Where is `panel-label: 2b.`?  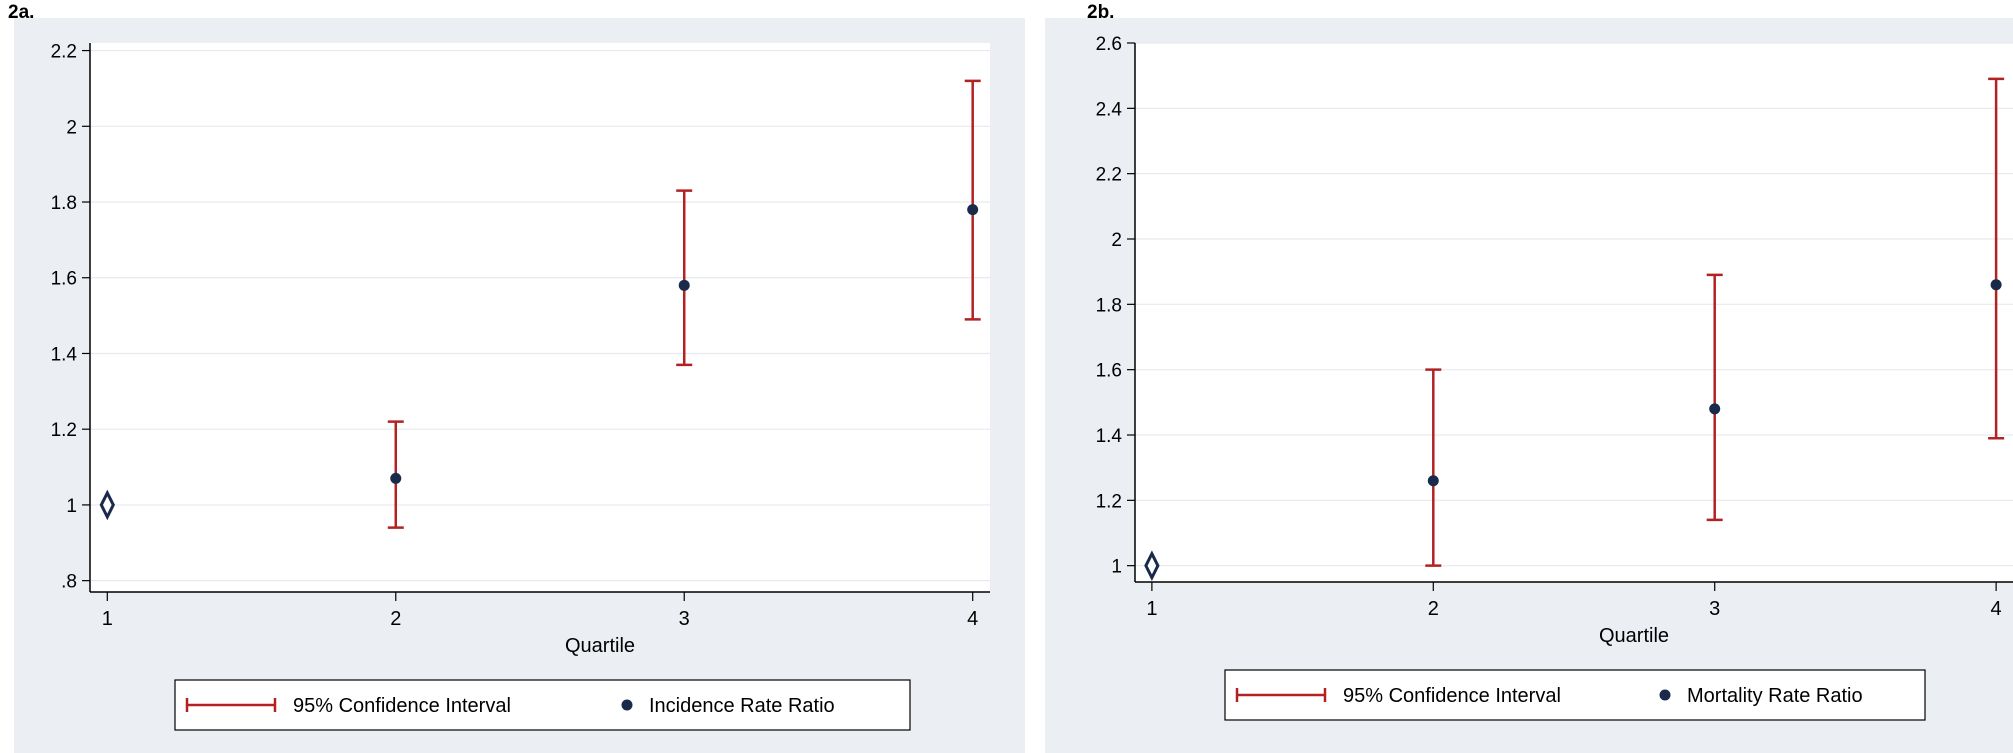
panel-label: 2b. is located at coordinates (1101, 12).